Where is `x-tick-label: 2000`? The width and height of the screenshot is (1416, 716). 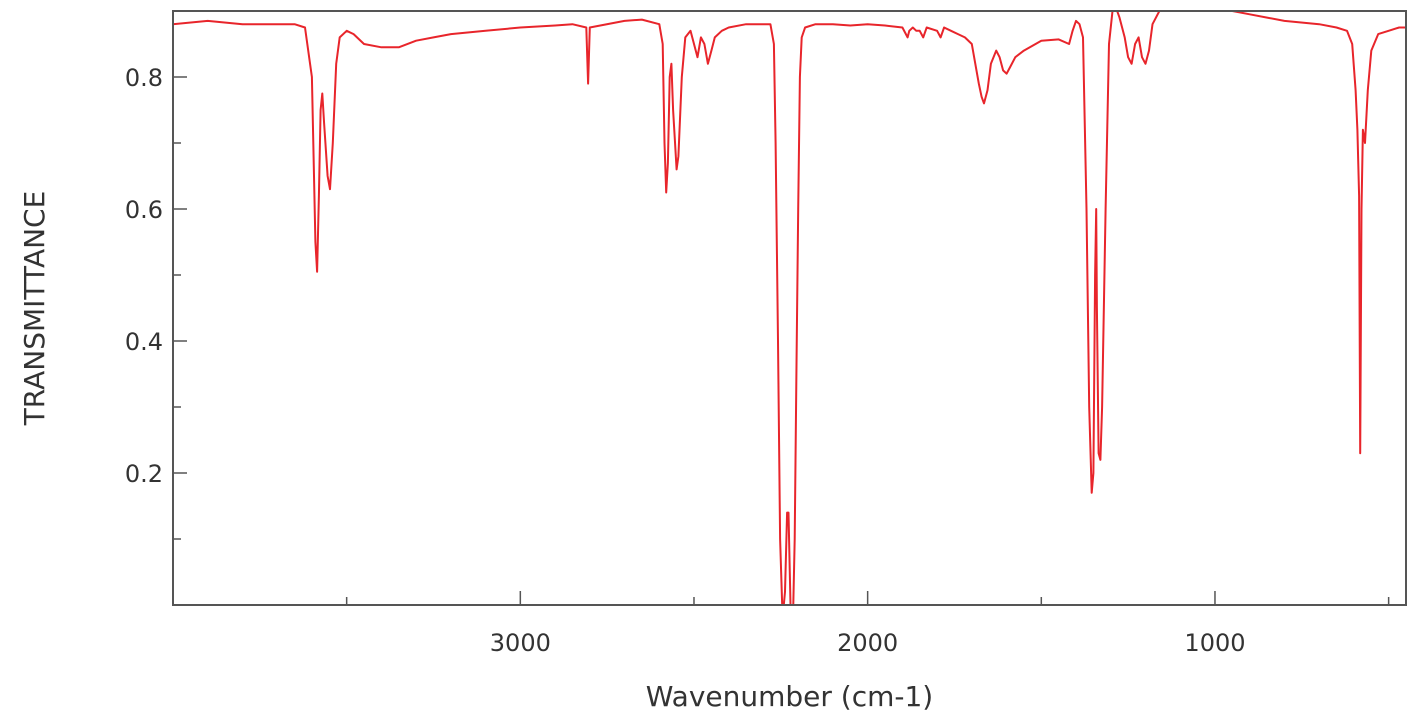 x-tick-label: 2000 is located at coordinates (867, 643).